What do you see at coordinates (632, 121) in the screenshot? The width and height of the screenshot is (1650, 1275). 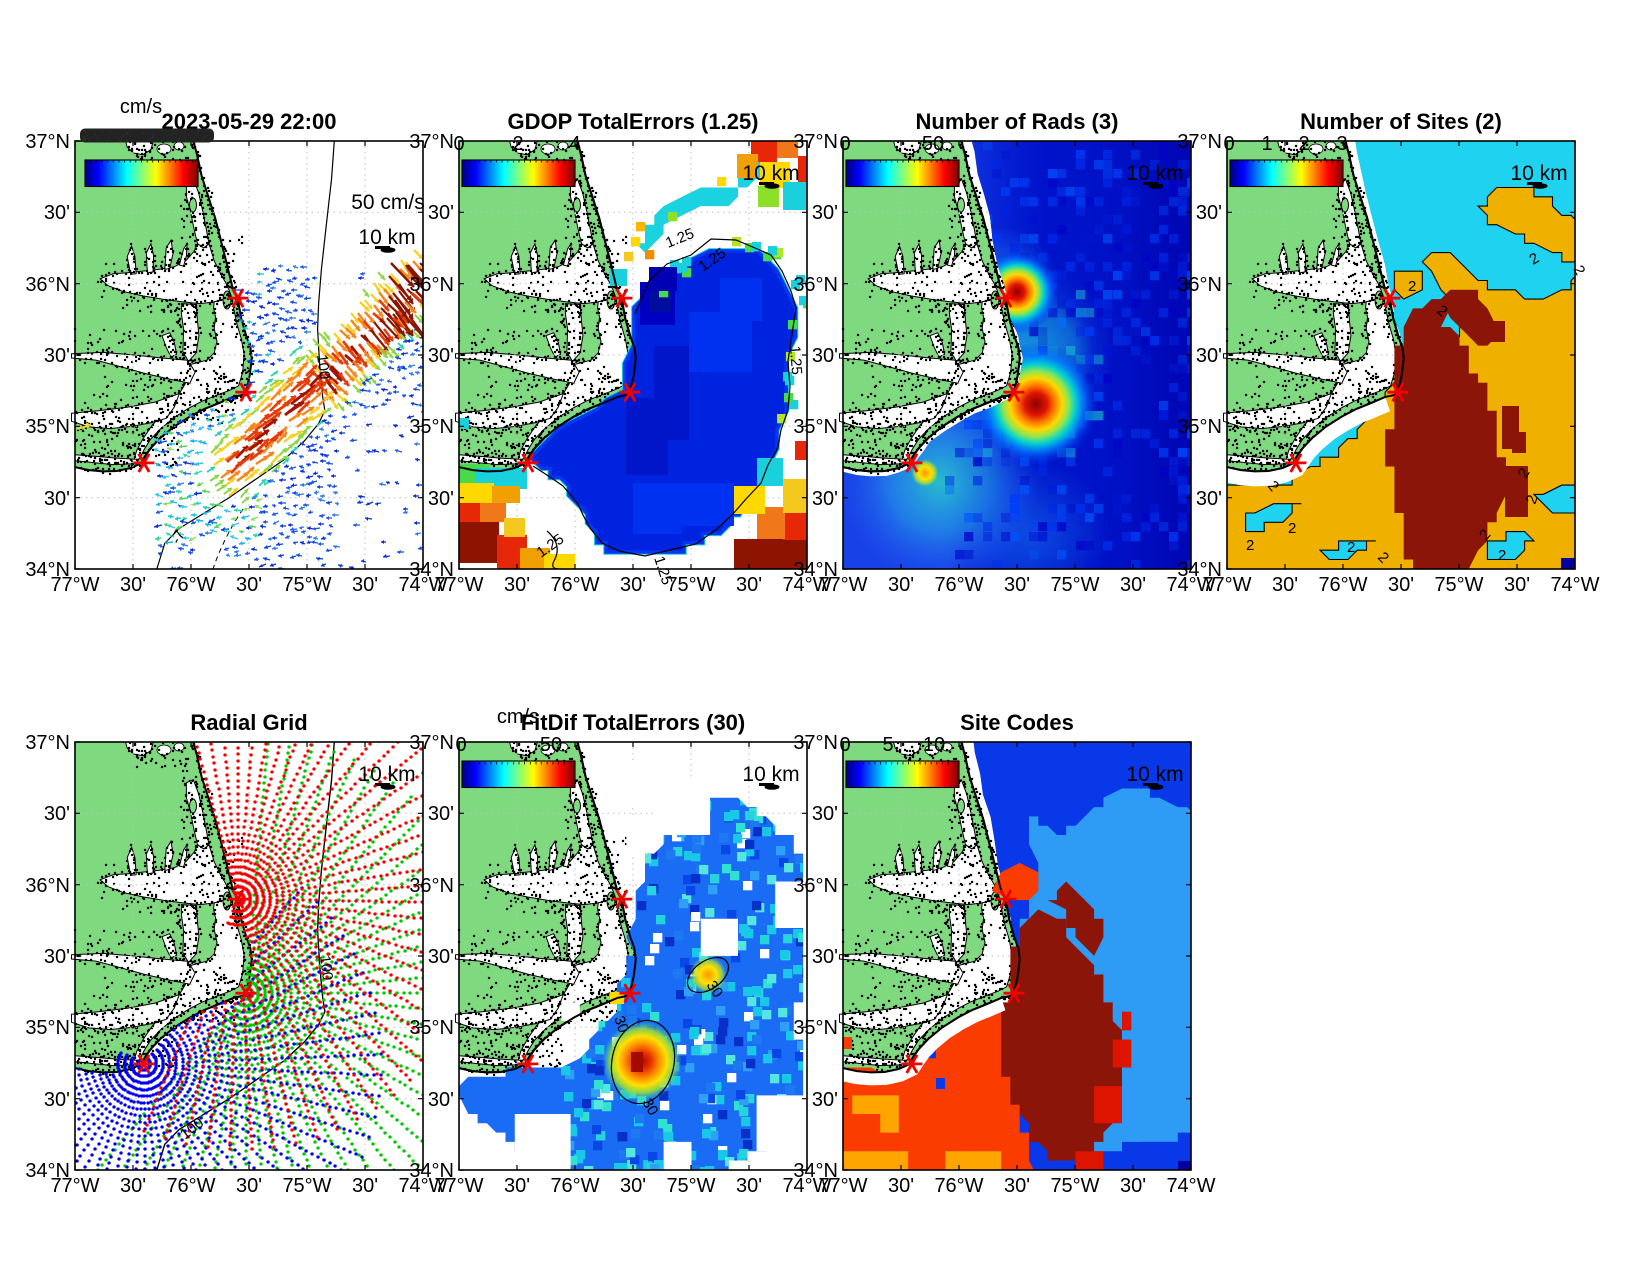 I see `svg-text: GDOP TotalErrors (1.25)` at bounding box center [632, 121].